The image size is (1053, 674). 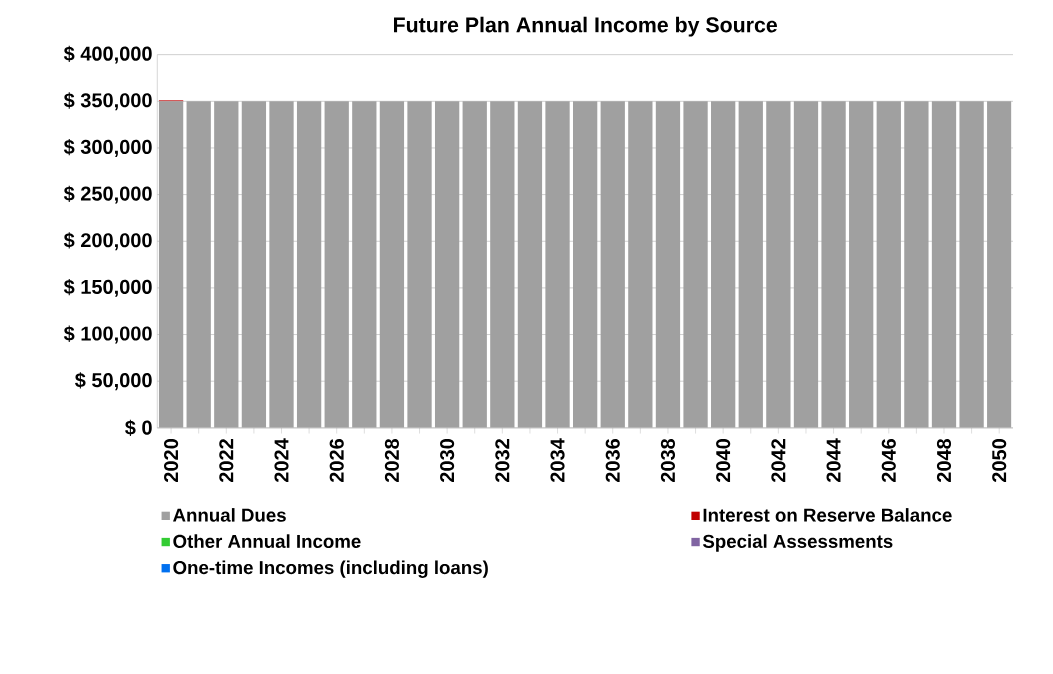 I want to click on x-tick-label: 2044, so click(x=833, y=460).